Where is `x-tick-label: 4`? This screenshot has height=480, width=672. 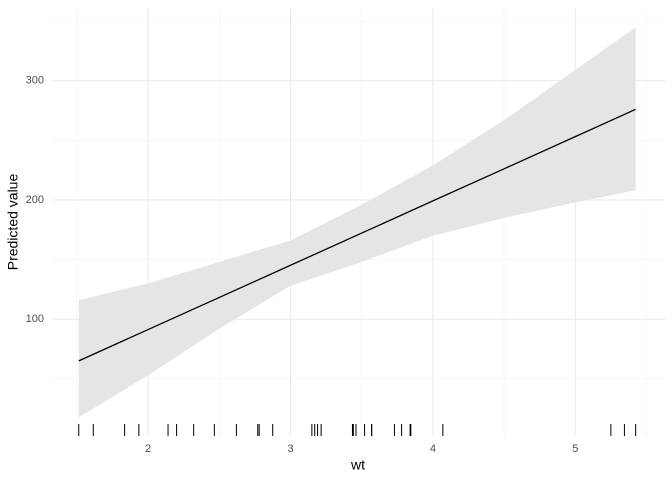
x-tick-label: 4 is located at coordinates (433, 449).